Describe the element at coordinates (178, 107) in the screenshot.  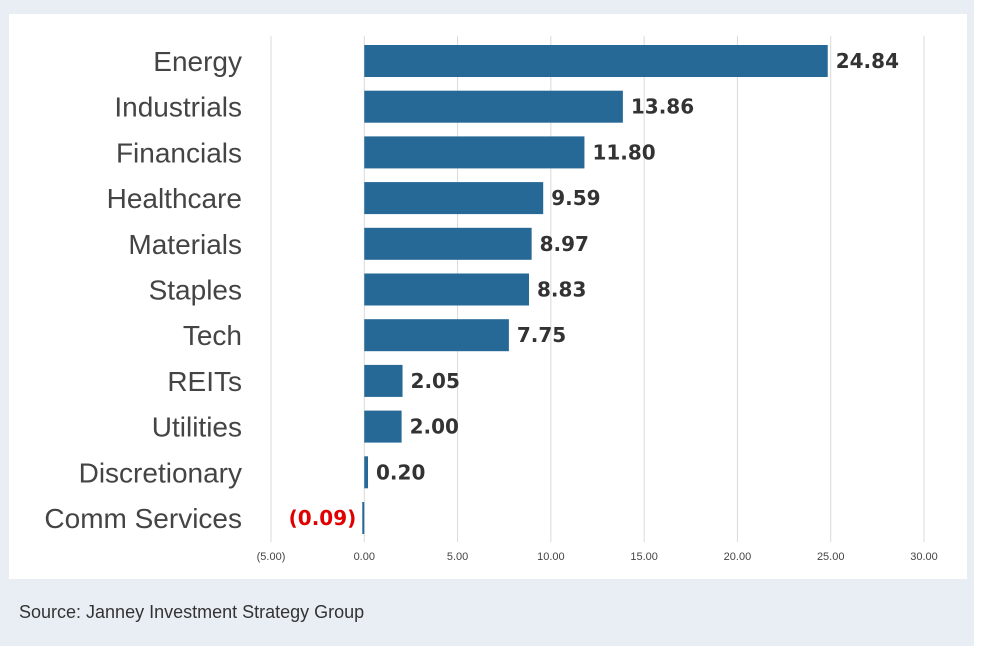
I see `category-label: Industrials` at that location.